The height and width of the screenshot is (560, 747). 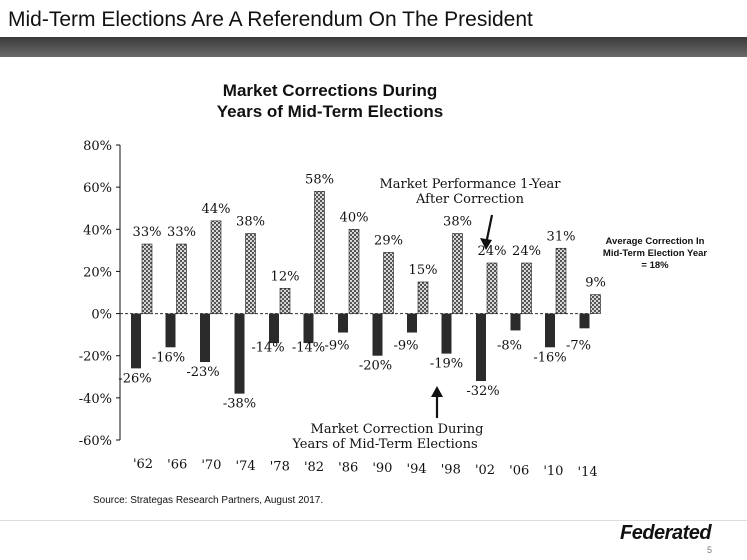 What do you see at coordinates (97, 146) in the screenshot?
I see `y-tick-label: 80%` at bounding box center [97, 146].